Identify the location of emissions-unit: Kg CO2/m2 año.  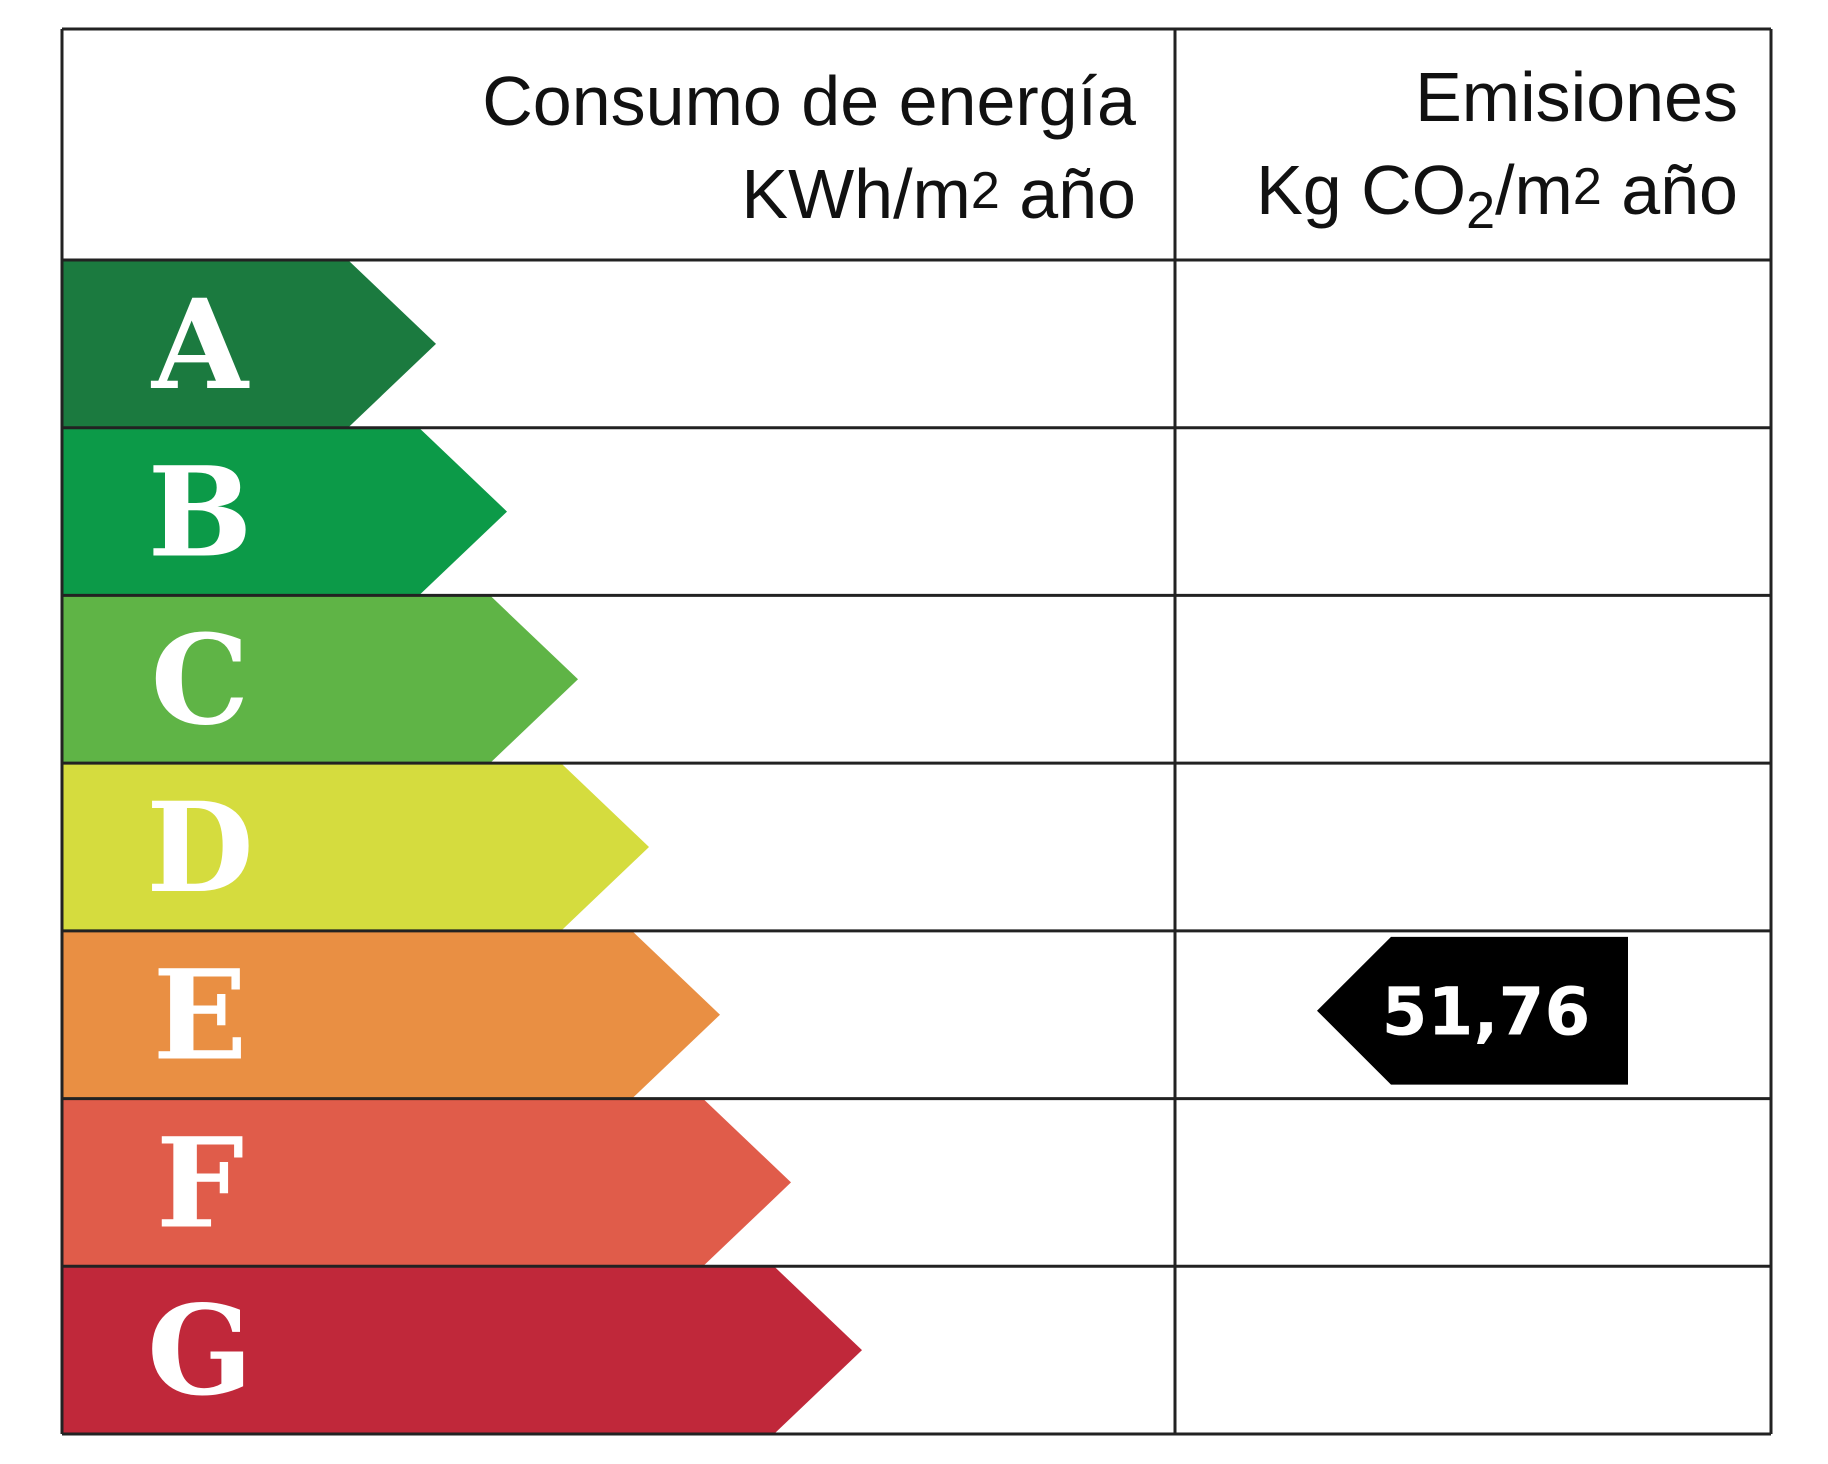
(1497, 195).